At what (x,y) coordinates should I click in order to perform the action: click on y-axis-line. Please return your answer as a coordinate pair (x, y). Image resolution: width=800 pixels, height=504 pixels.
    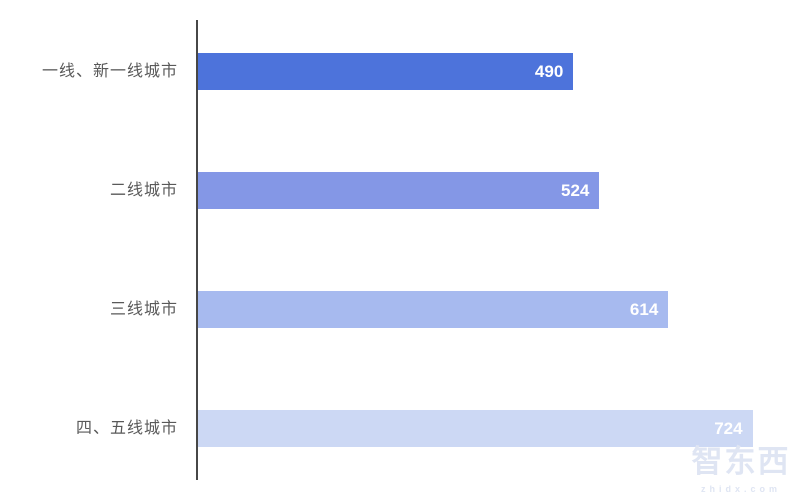
    Looking at the image, I should click on (197, 250).